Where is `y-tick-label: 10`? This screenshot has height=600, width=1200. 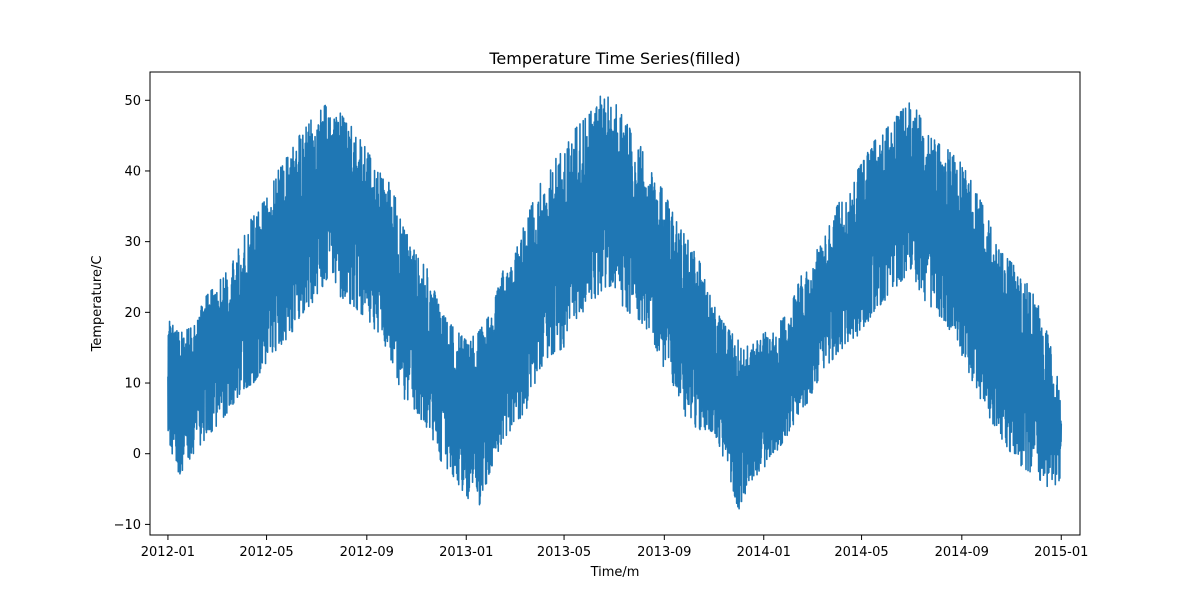
y-tick-label: 10 is located at coordinates (132, 384).